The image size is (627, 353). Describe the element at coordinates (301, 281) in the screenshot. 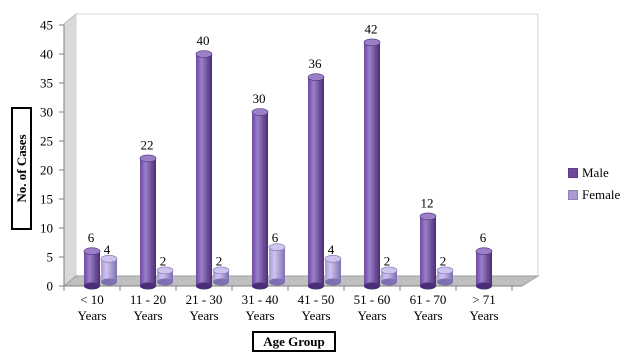

I see `floor` at that location.